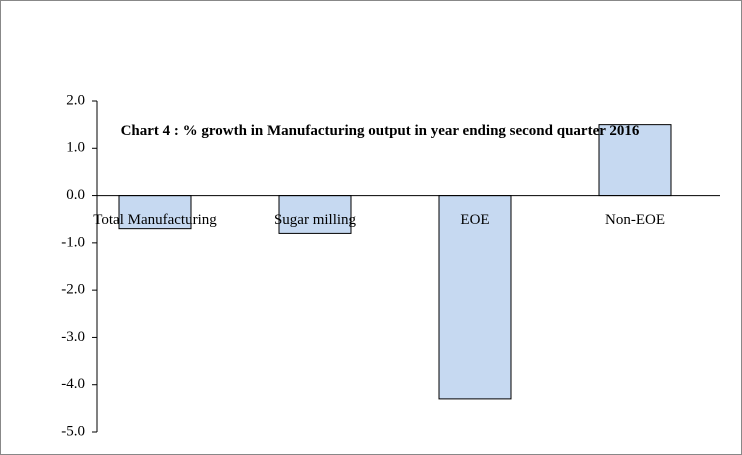 This screenshot has height=455, width=742. What do you see at coordinates (73, 337) in the screenshot?
I see `y-tick-label: -3.0` at bounding box center [73, 337].